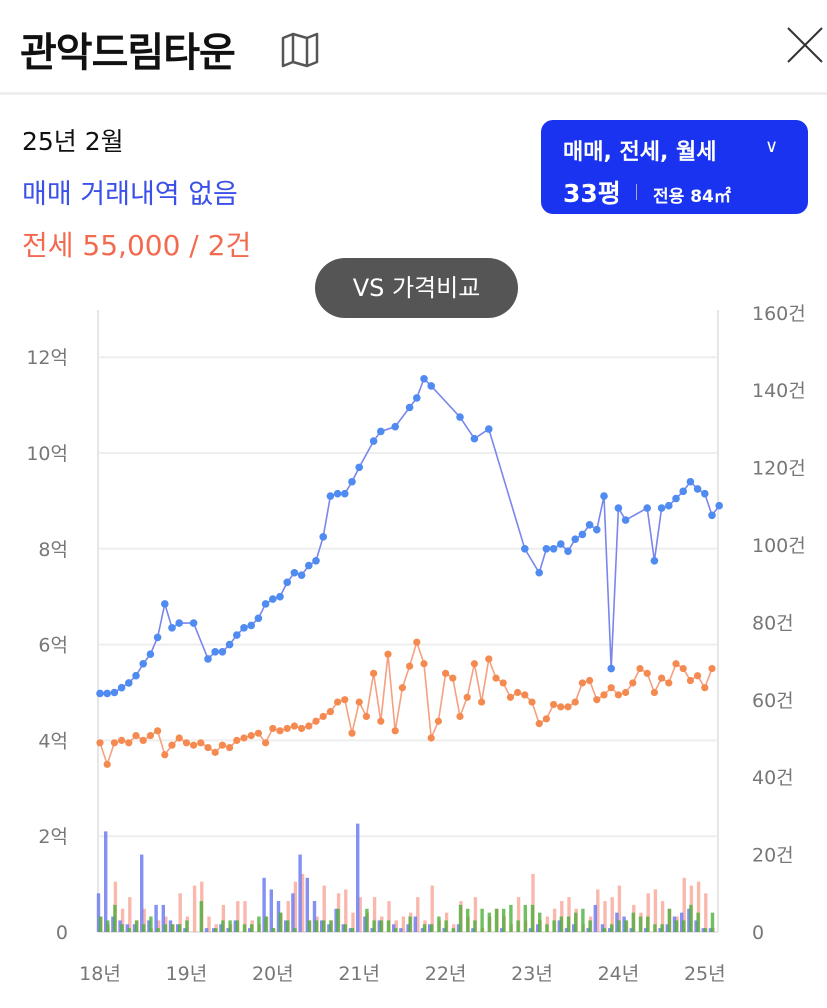 This screenshot has height=1008, width=827. Describe the element at coordinates (805, 45) in the screenshot. I see `close-icon` at that location.